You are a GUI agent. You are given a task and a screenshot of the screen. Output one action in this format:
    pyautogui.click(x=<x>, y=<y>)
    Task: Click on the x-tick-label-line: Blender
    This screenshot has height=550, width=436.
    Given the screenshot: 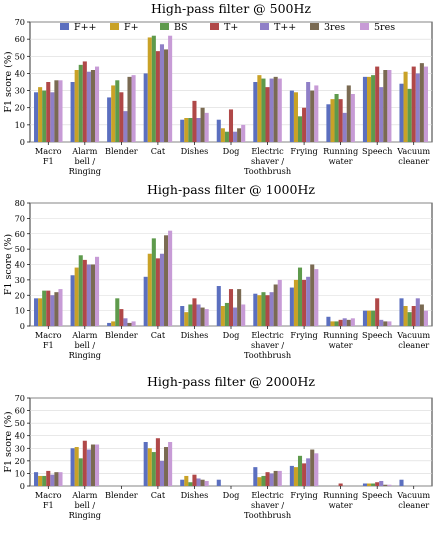 What is the action you would take?
    pyautogui.click(x=121, y=495)
    